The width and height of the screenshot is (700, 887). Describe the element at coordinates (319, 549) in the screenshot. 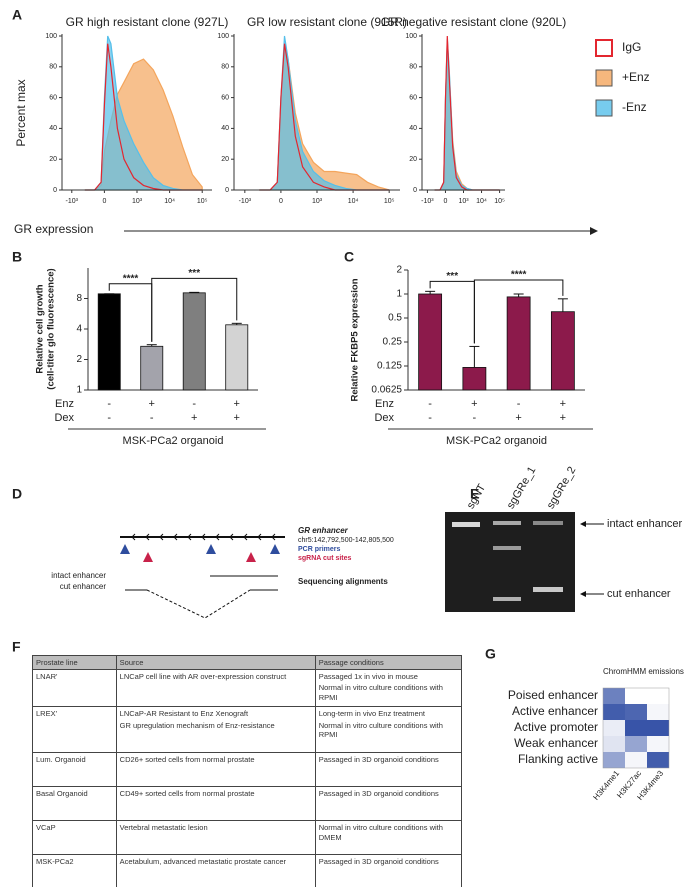

I see `primer-legend: PCR primers` at that location.